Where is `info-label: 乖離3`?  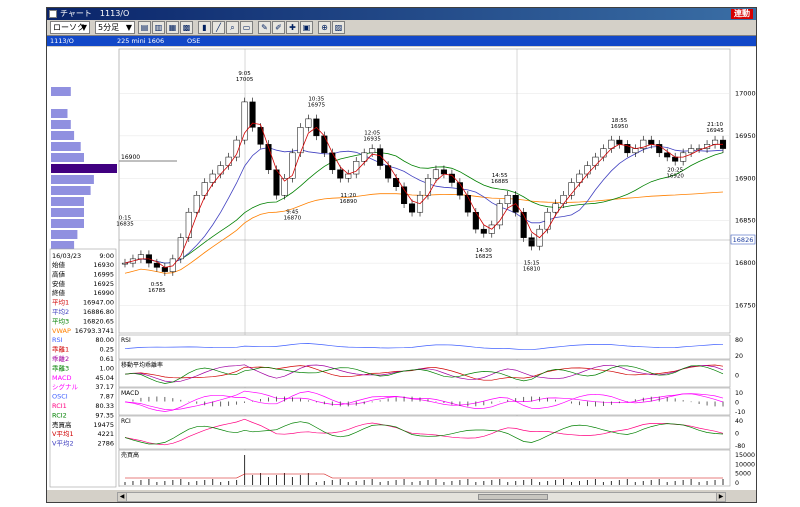
info-label: 乖離3 is located at coordinates (60, 367).